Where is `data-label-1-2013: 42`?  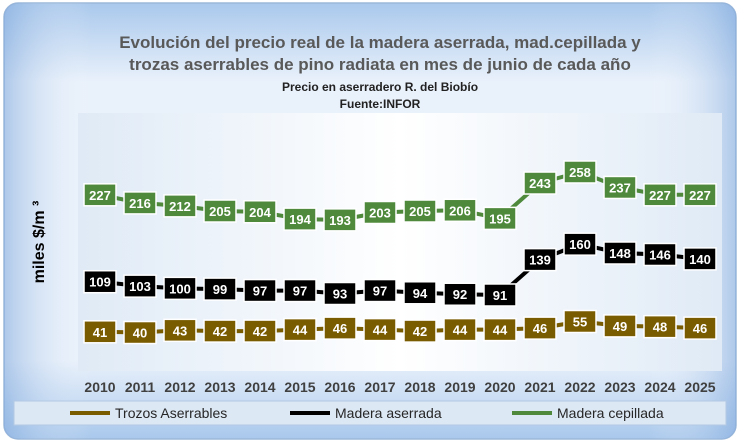
data-label-1-2013: 42 is located at coordinates (220, 331).